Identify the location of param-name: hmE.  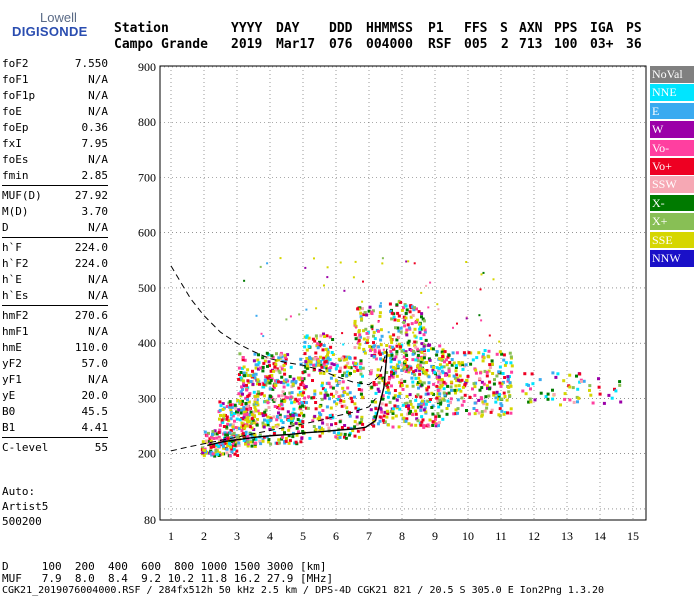
(12, 347).